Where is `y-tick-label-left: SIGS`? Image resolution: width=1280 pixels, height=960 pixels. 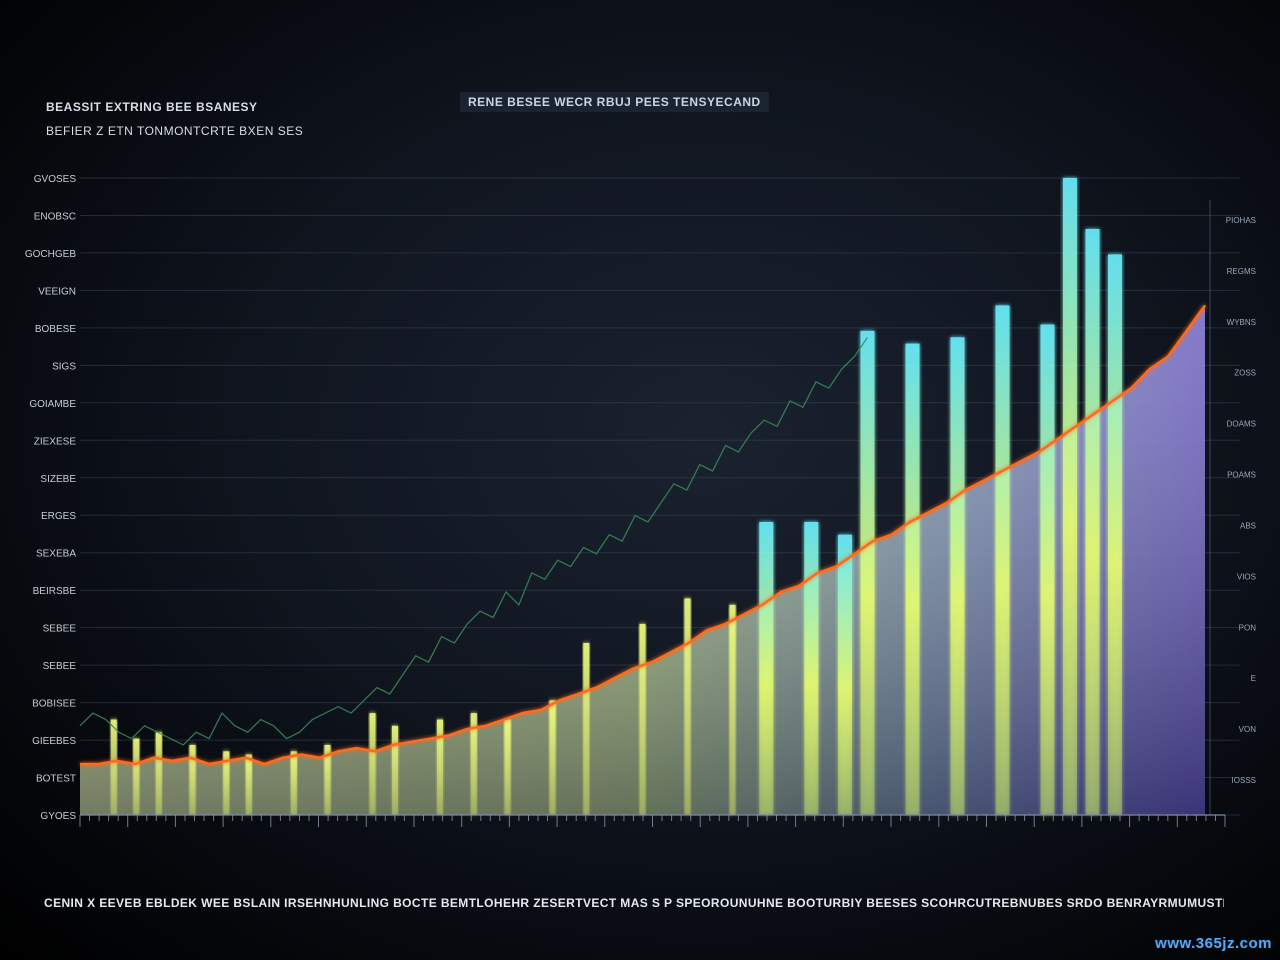 y-tick-label-left: SIGS is located at coordinates (64, 366).